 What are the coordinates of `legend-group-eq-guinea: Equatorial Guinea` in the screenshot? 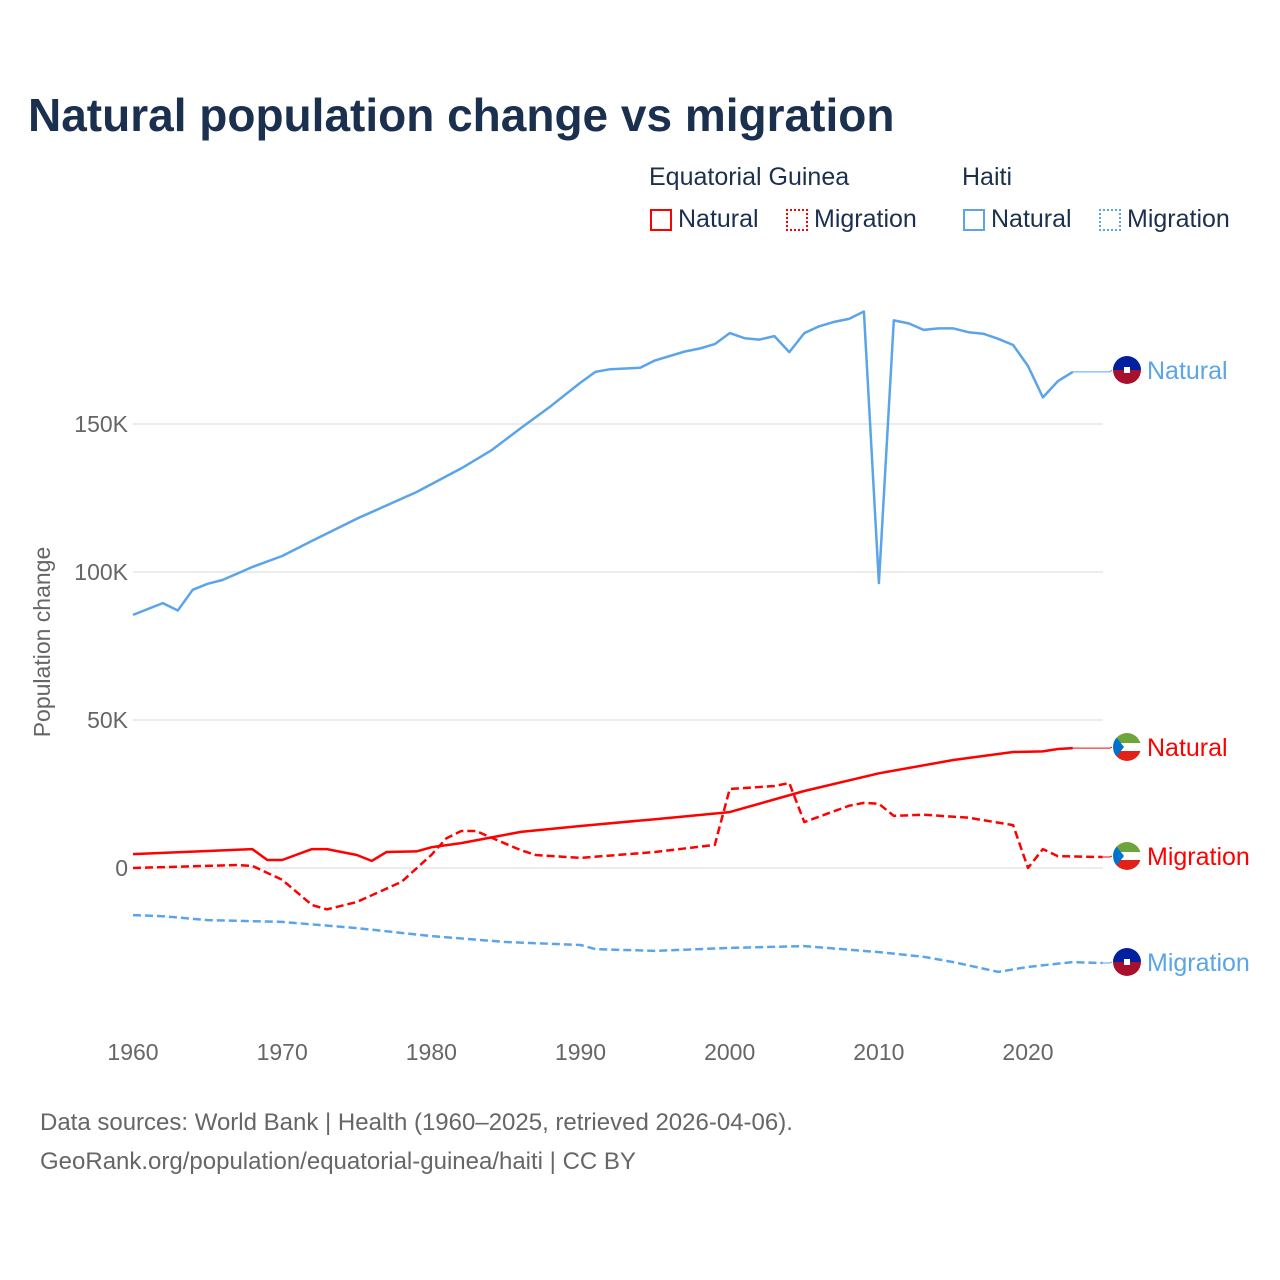 It's located at (749, 177).